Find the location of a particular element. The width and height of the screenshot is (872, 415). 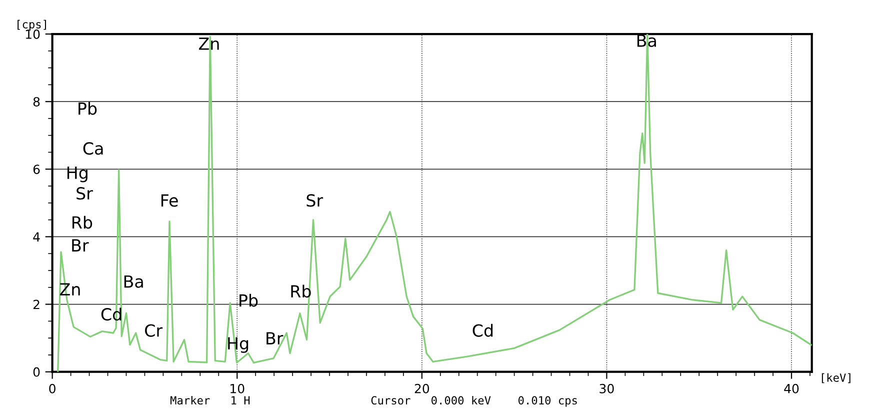

y-tick-label: 10 is located at coordinates (33, 34).